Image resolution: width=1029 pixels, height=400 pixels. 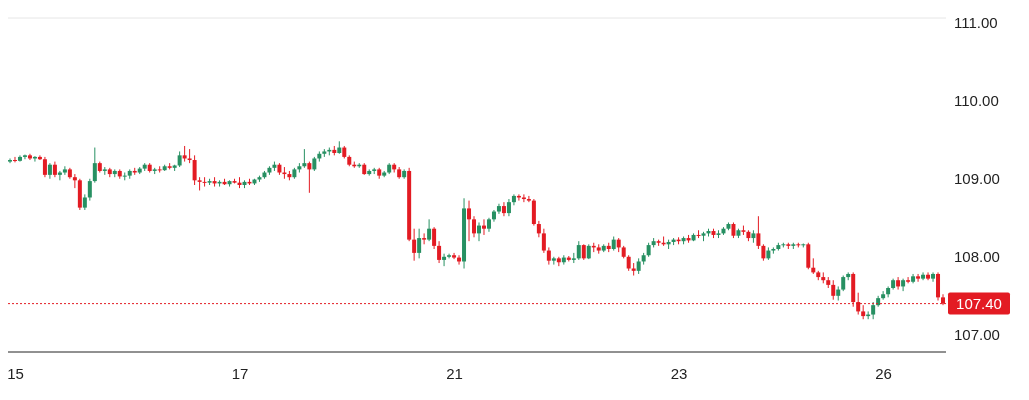 I want to click on x-tick-label: 17, so click(x=240, y=373).